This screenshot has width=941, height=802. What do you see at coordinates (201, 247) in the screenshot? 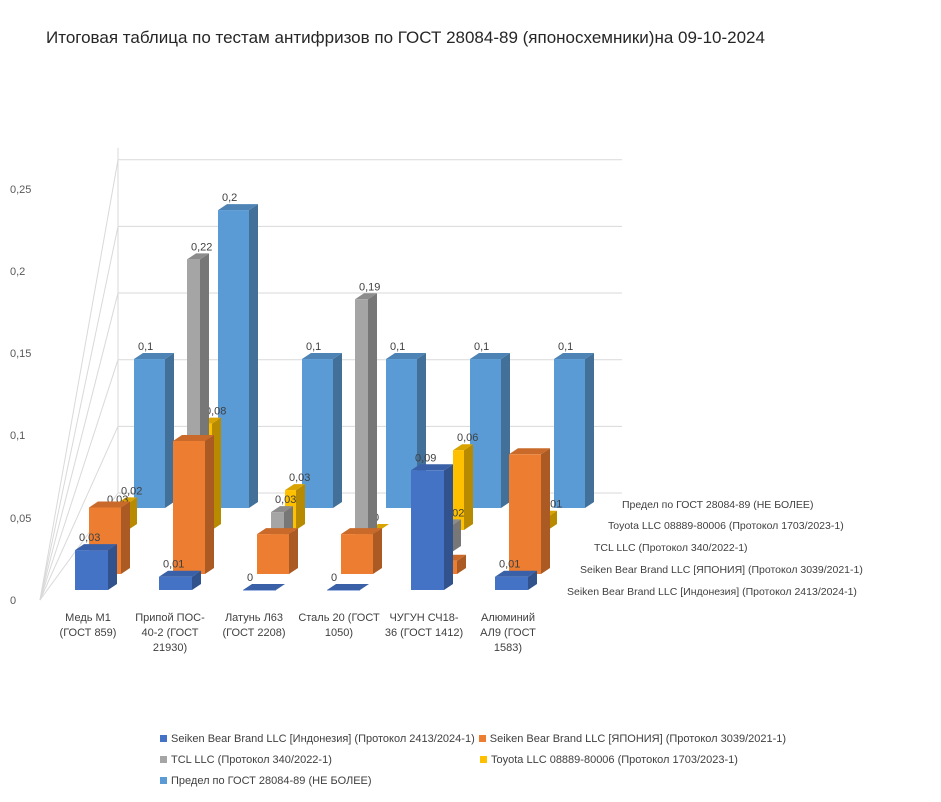
I see `data-label: 0,22` at bounding box center [201, 247].